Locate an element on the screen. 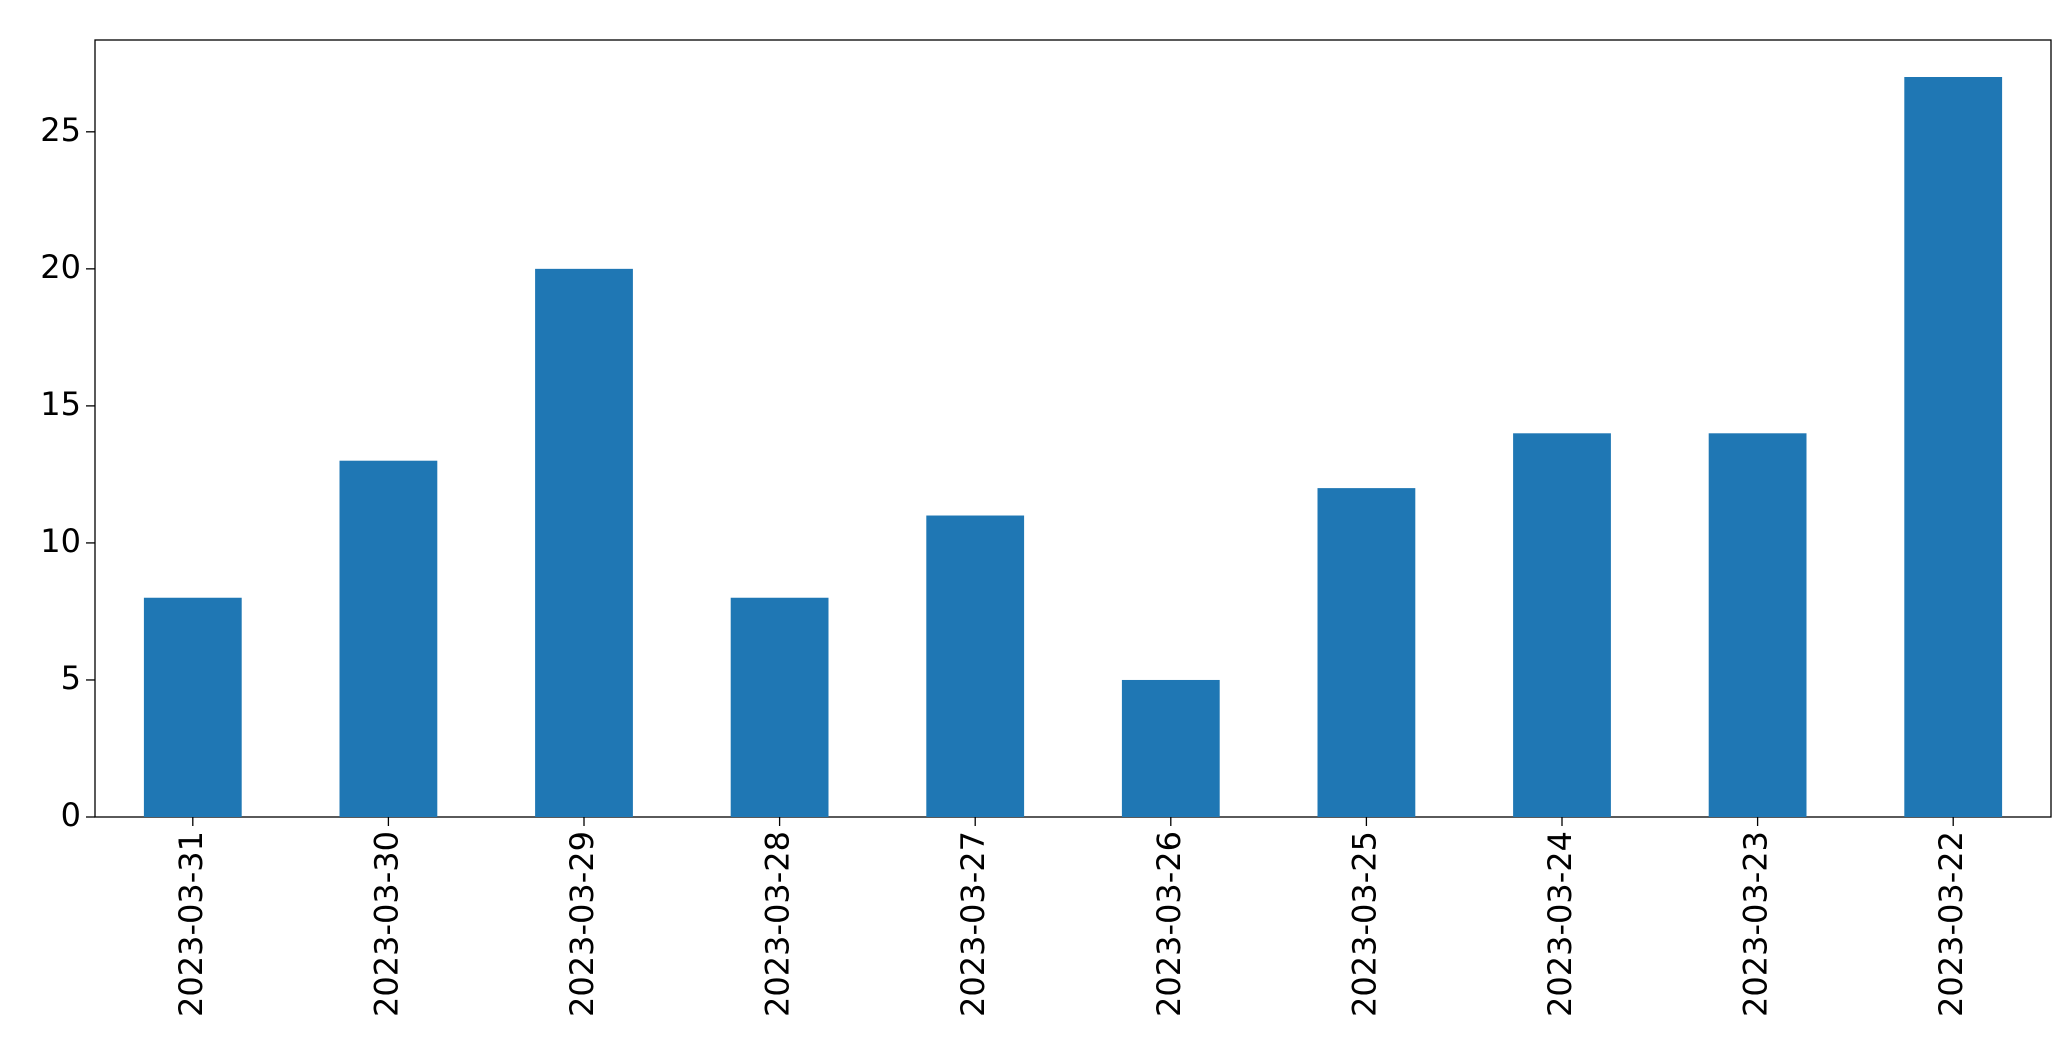 This screenshot has height=1061, width=2071. x-tick-label: 2023-03-26 is located at coordinates (1169, 924).